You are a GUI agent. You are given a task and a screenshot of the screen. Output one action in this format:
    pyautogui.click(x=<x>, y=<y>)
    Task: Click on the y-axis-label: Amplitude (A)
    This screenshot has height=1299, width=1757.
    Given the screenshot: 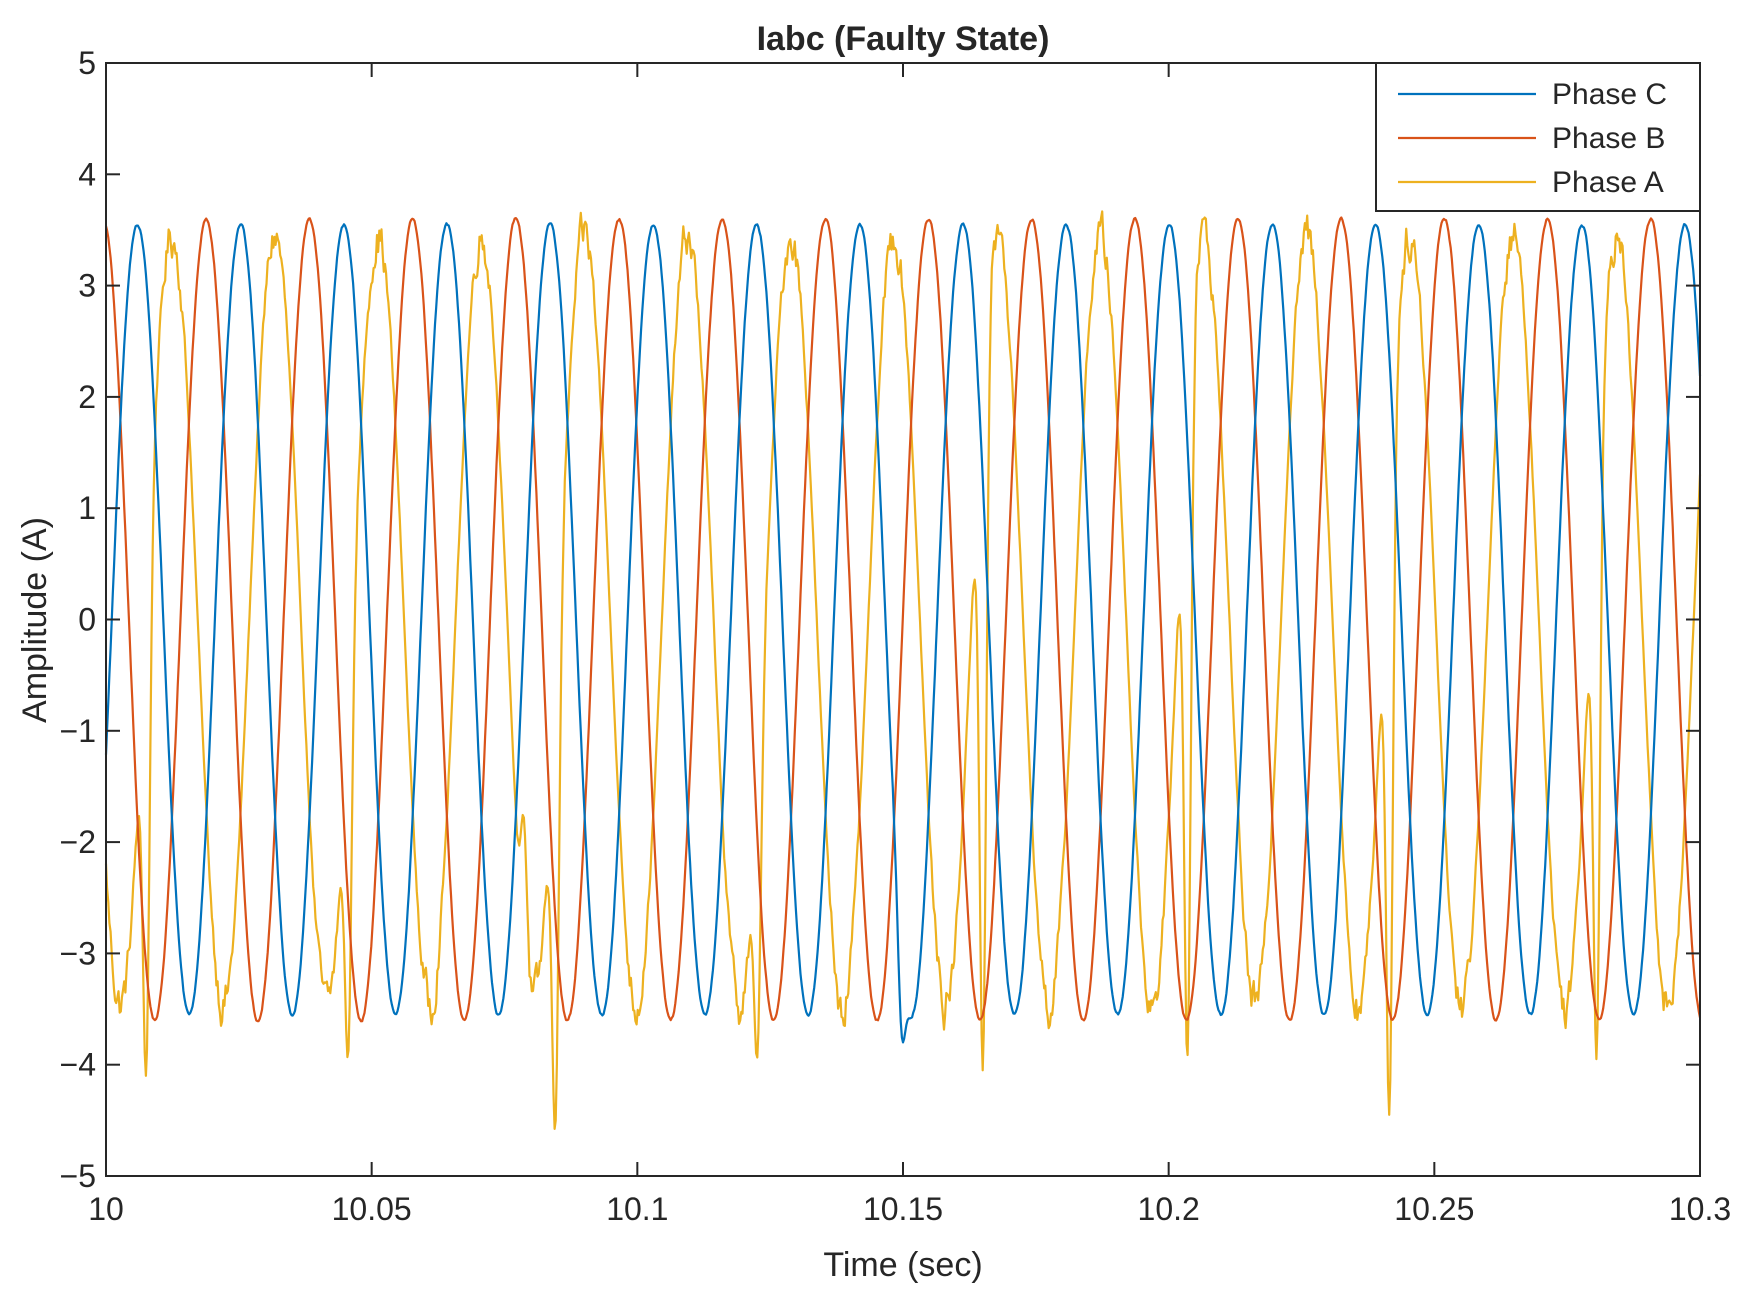 What is the action you would take?
    pyautogui.click(x=35, y=620)
    